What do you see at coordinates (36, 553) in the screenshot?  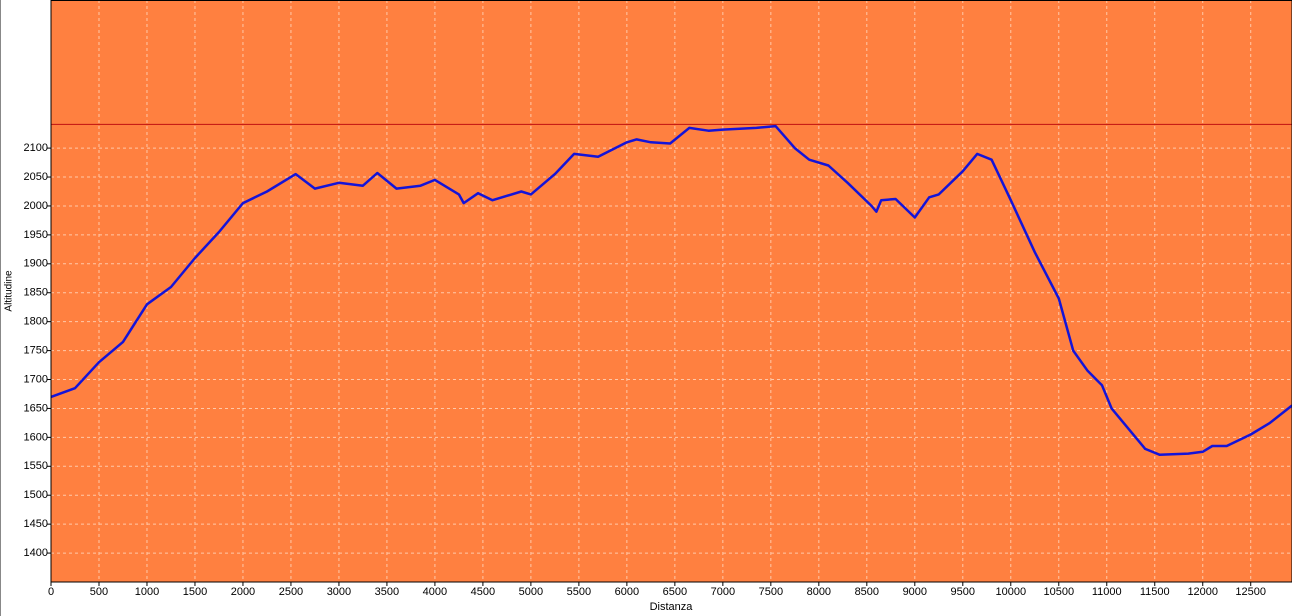 I see `y-tick-label: 1400` at bounding box center [36, 553].